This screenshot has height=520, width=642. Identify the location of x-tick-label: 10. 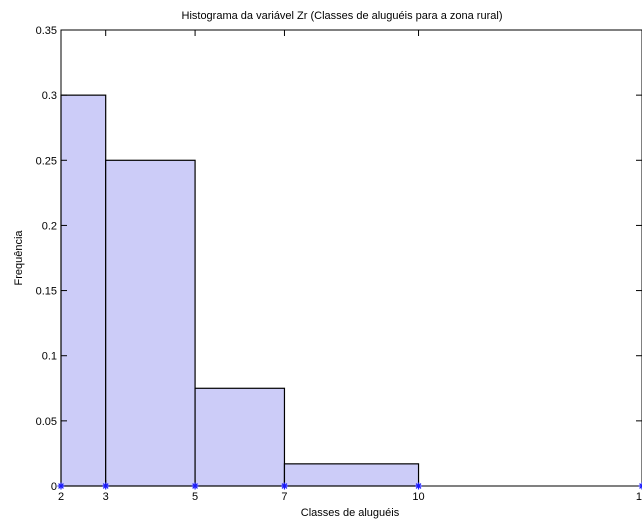
(418, 497).